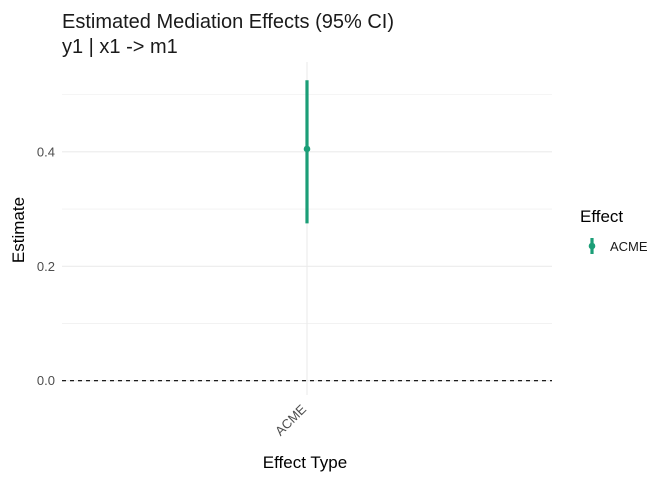  I want to click on x-axis-ticks: ACME, so click(290, 419).